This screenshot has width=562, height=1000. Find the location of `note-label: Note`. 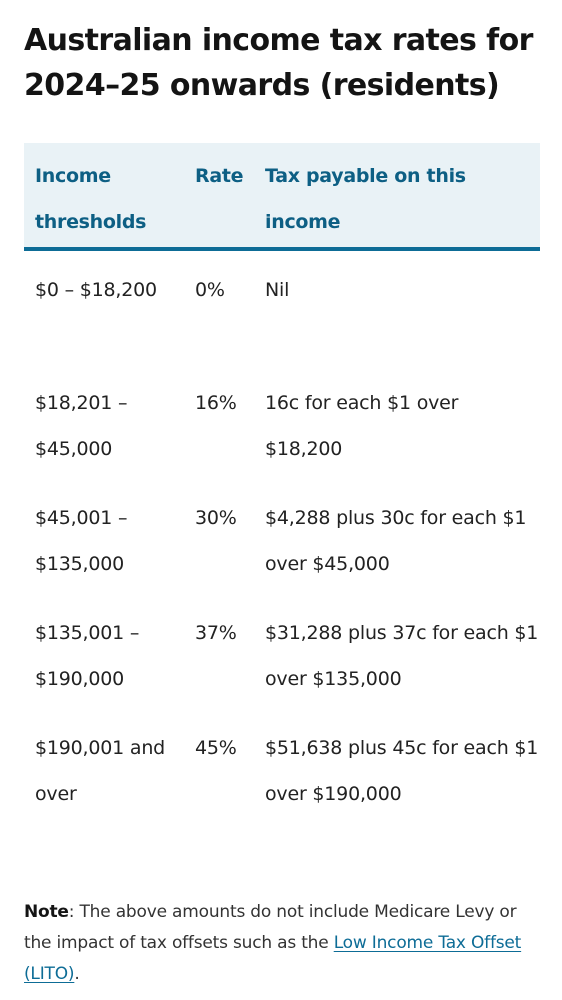

note-label: Note is located at coordinates (46, 912).